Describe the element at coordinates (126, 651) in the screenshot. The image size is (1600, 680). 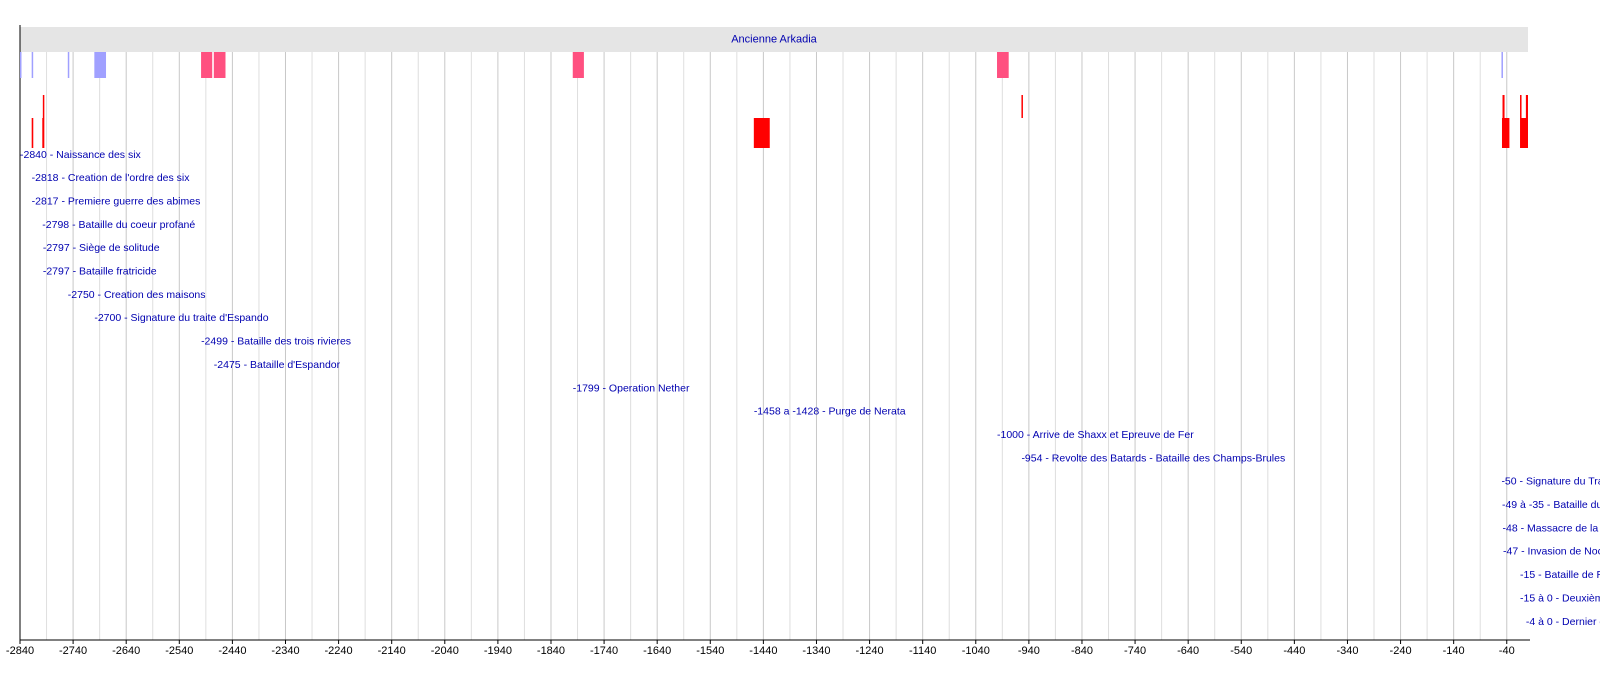
I see `x-tick-label: -2640` at that location.